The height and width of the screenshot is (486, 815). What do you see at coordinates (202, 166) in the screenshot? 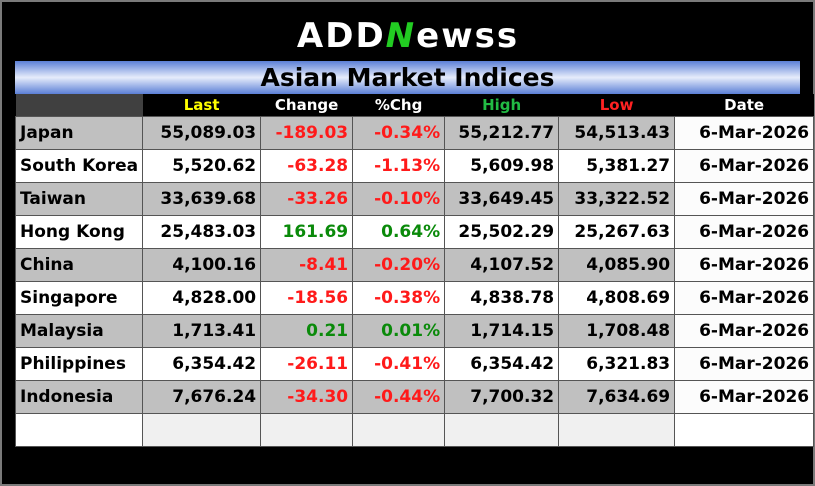
I see `cell-last: 5,520.62` at bounding box center [202, 166].